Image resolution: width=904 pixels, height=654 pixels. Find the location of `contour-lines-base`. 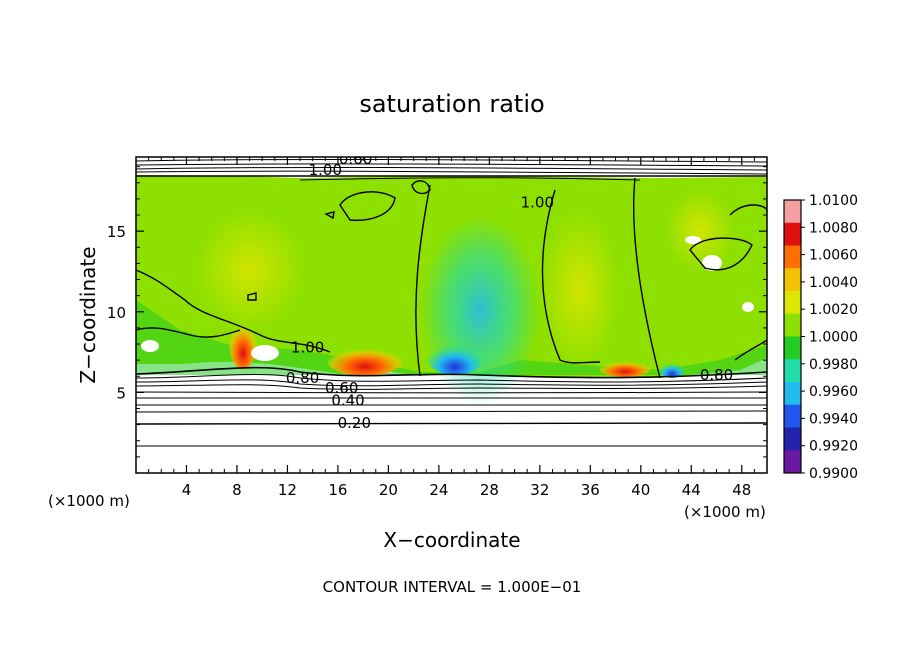

contour-lines-base is located at coordinates (451, 406).